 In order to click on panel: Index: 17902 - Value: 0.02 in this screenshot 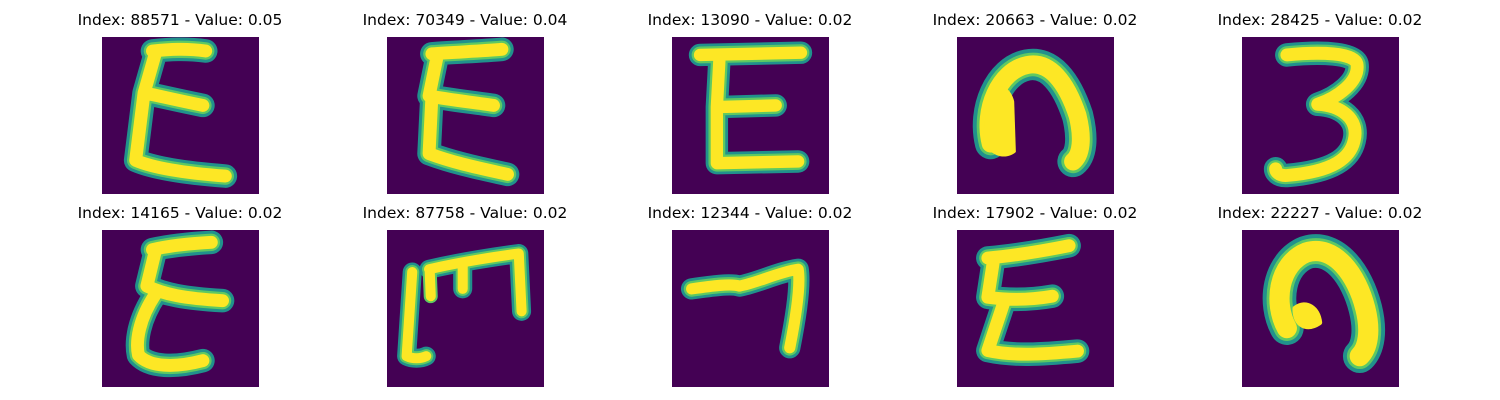, I will do `click(1035, 296)`.